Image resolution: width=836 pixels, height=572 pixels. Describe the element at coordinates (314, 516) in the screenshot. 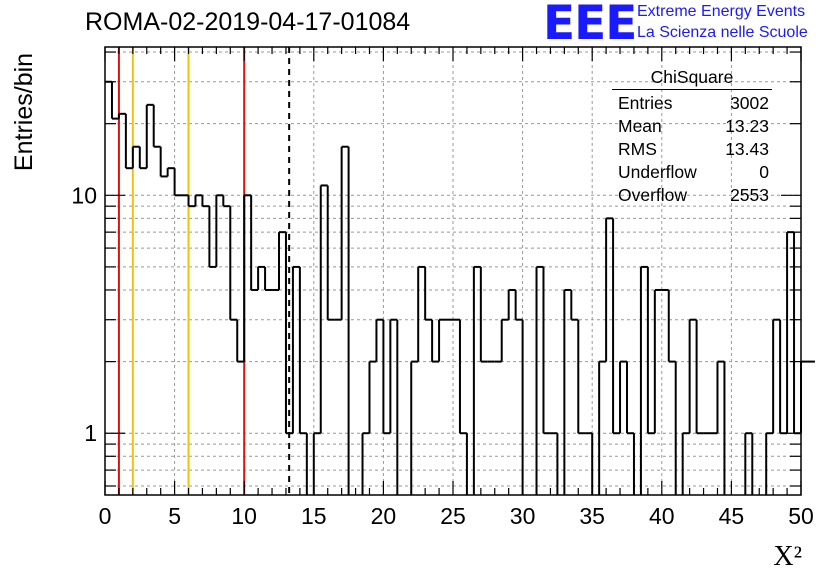

I see `x-tick-label: 15` at that location.